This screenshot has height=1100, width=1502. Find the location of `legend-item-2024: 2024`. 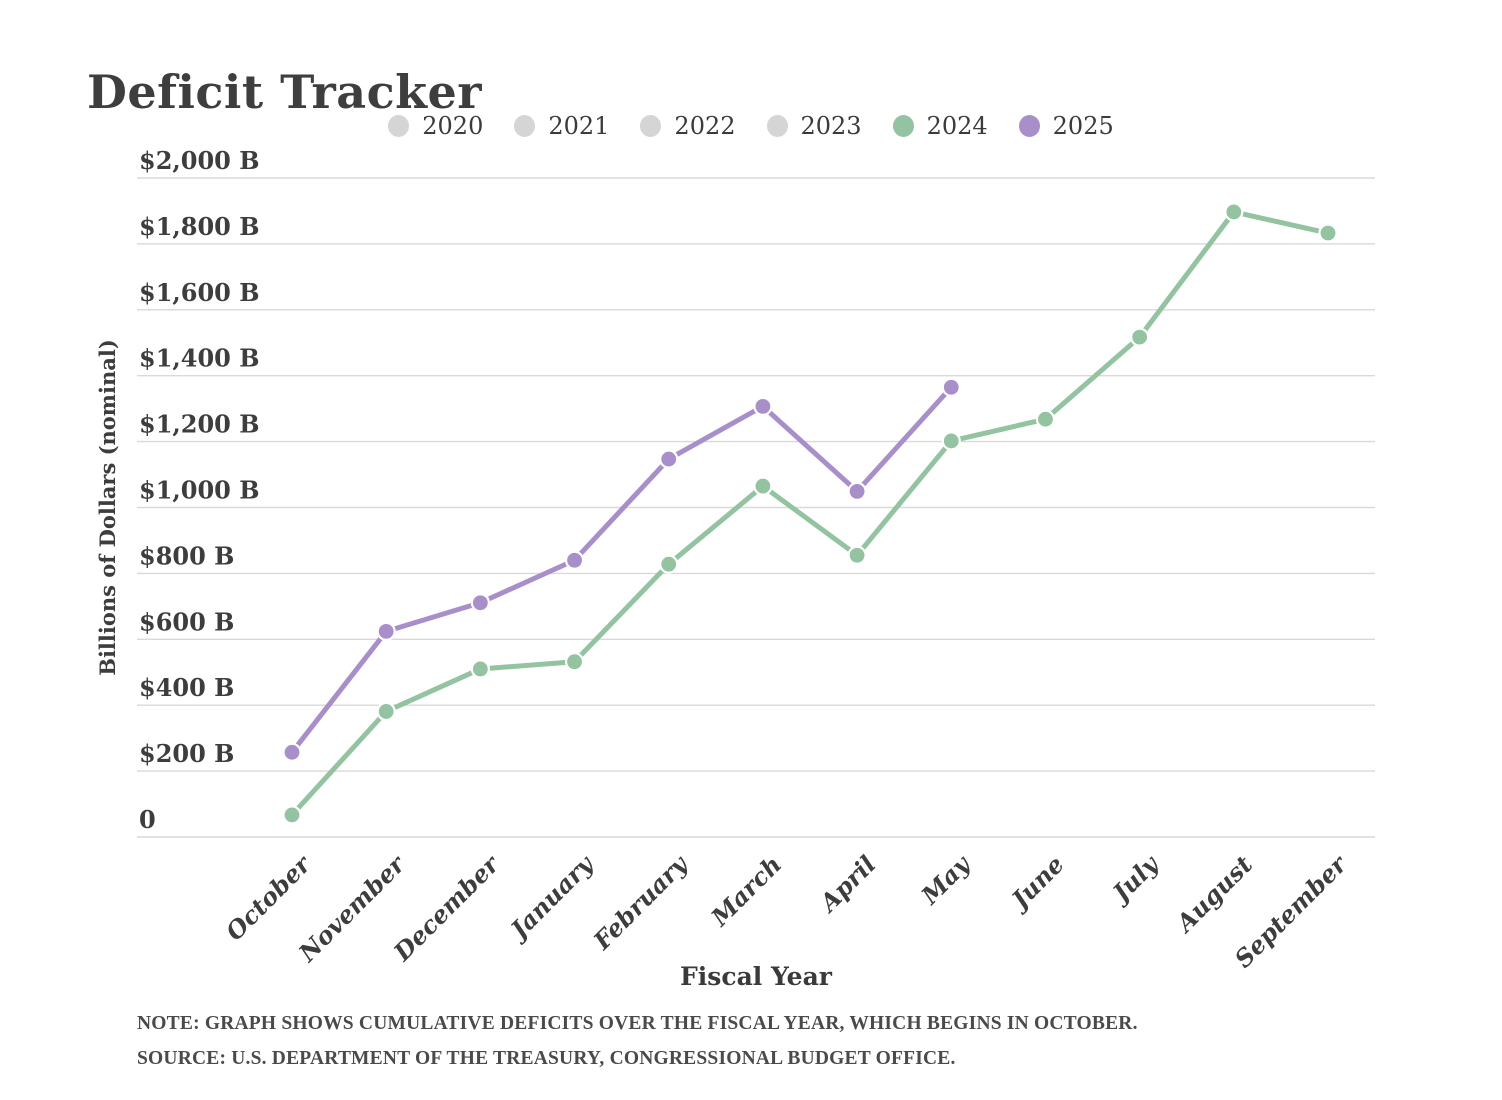

legend-item-2024: 2024 is located at coordinates (940, 126).